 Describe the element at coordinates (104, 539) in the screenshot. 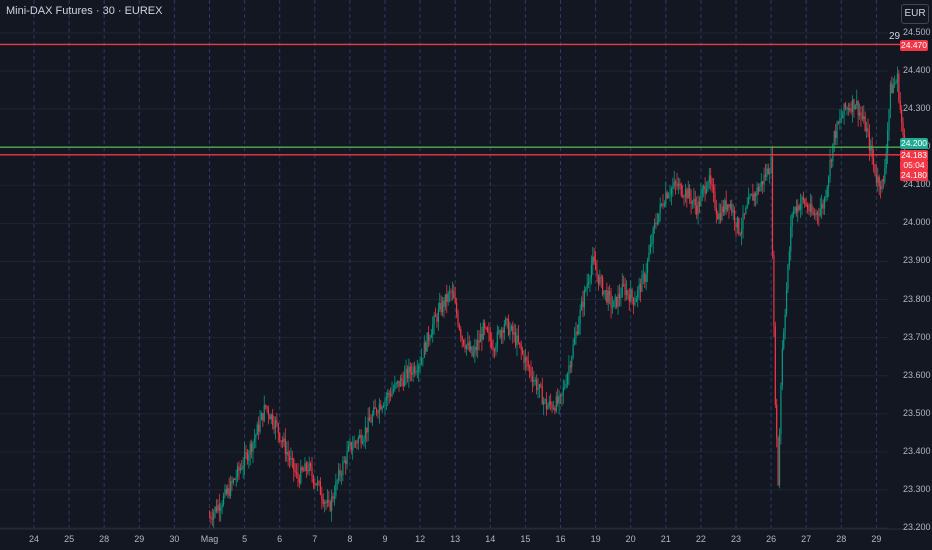

I see `time-tick-label: 28` at that location.